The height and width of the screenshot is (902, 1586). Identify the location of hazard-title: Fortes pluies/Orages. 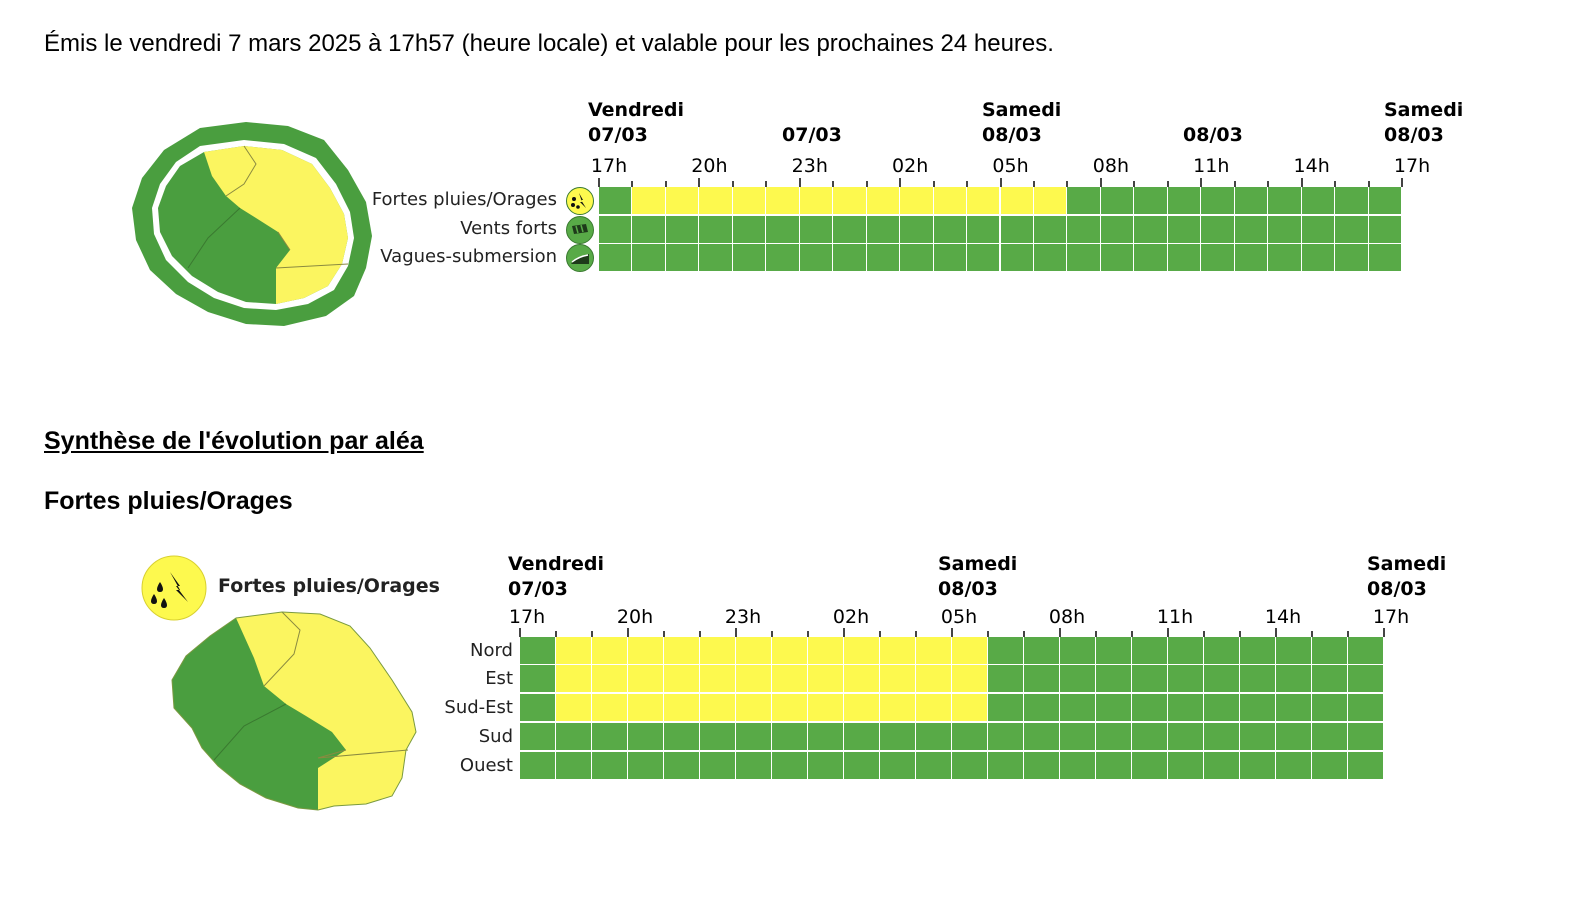
(168, 501).